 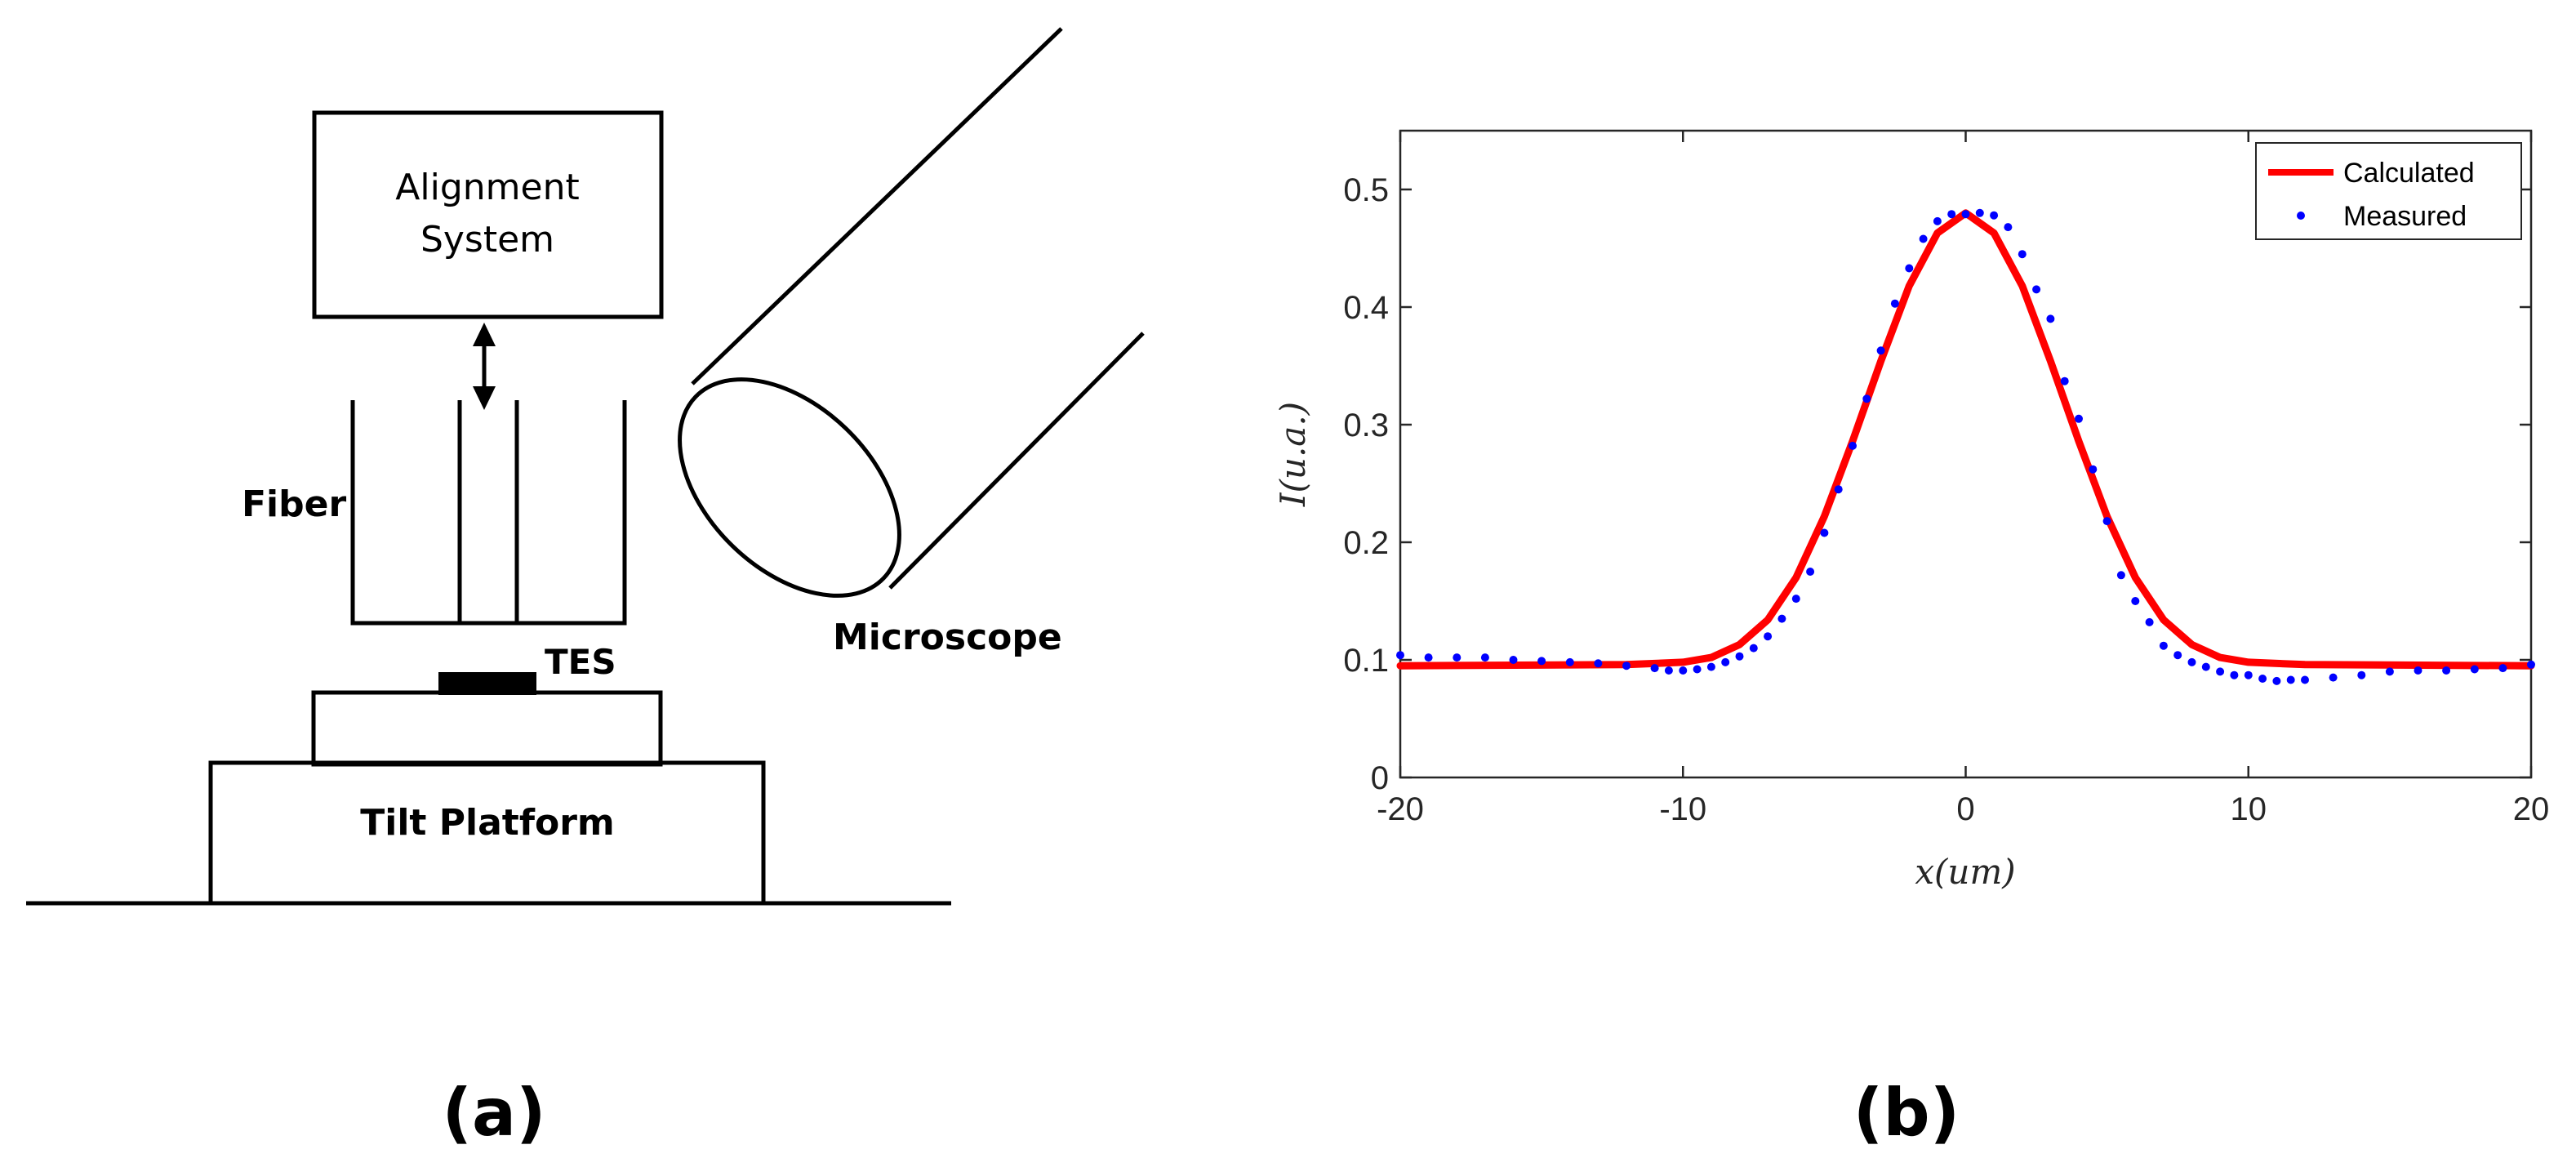 What do you see at coordinates (485, 398) in the screenshot?
I see `arrow-head-down` at bounding box center [485, 398].